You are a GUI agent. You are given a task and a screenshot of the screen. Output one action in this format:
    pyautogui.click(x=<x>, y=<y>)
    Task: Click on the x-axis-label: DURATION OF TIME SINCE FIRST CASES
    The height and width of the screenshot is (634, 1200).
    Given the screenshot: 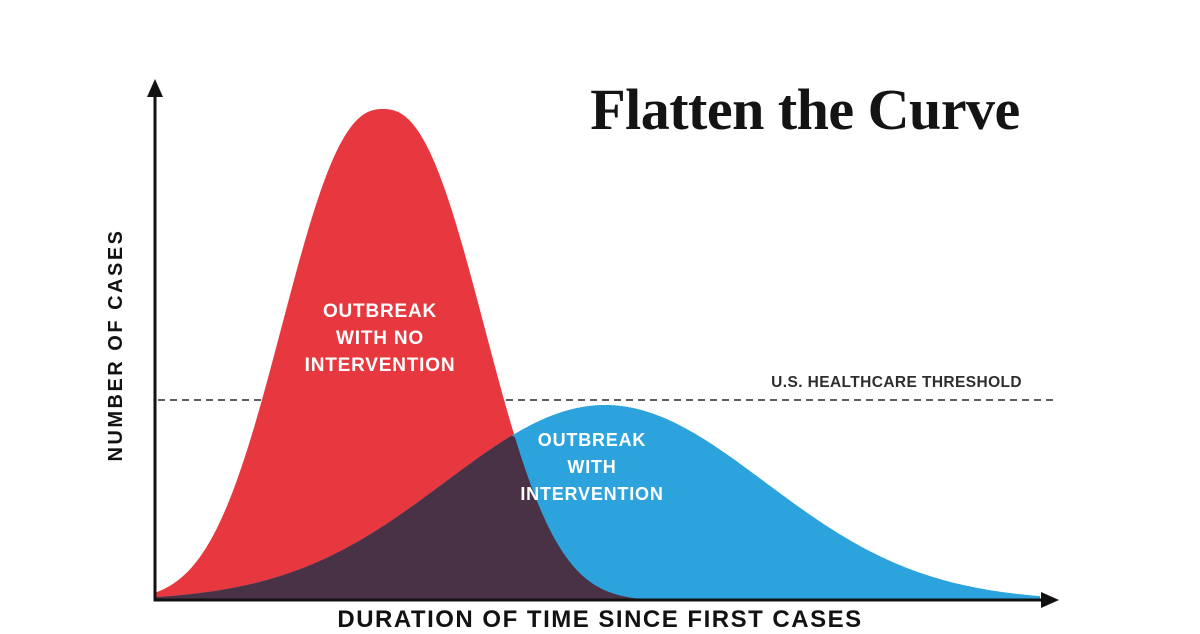 What is the action you would take?
    pyautogui.click(x=600, y=619)
    